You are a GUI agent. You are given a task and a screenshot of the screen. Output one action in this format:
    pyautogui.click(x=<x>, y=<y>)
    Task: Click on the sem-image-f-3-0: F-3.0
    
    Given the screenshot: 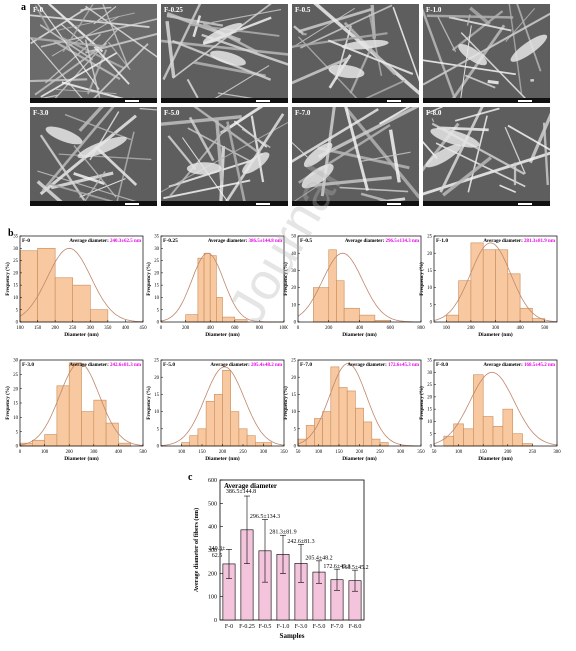 What is the action you would take?
    pyautogui.click(x=93, y=156)
    